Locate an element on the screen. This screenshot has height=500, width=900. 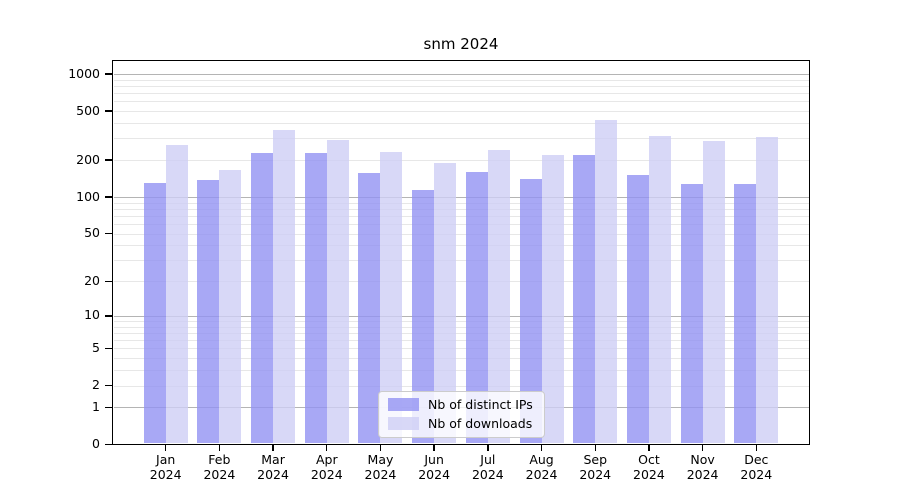
x-tick-label: Oct 2024 is located at coordinates (649, 467).